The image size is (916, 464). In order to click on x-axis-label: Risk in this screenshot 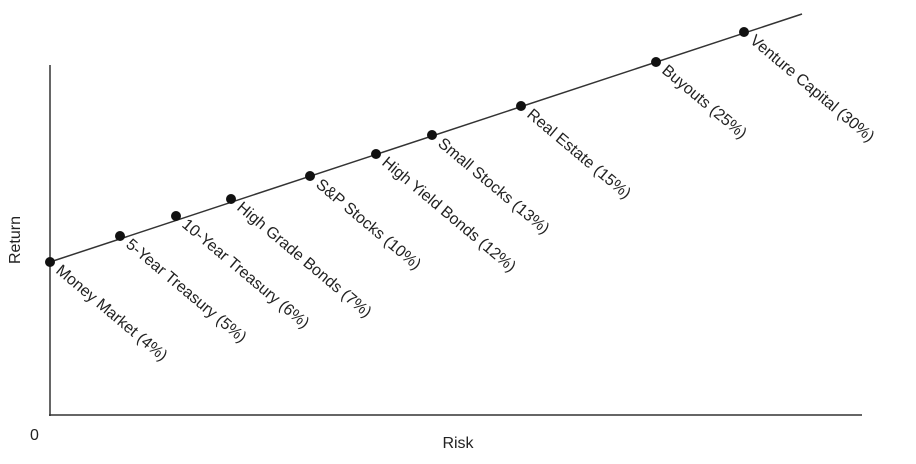, I will do `click(458, 443)`.